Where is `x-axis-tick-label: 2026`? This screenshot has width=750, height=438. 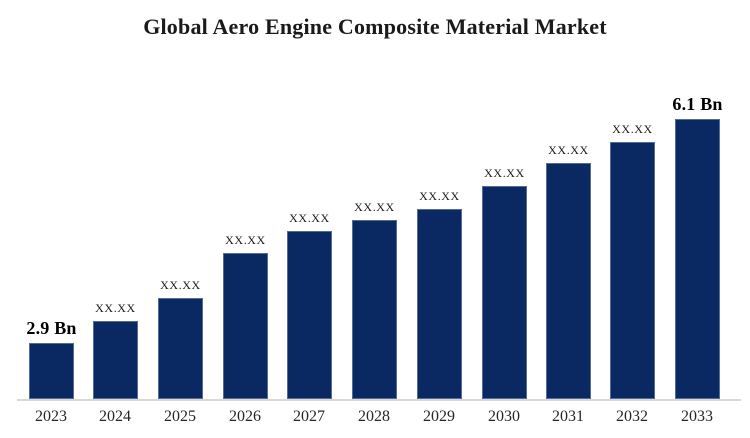 x-axis-tick-label: 2026 is located at coordinates (245, 416).